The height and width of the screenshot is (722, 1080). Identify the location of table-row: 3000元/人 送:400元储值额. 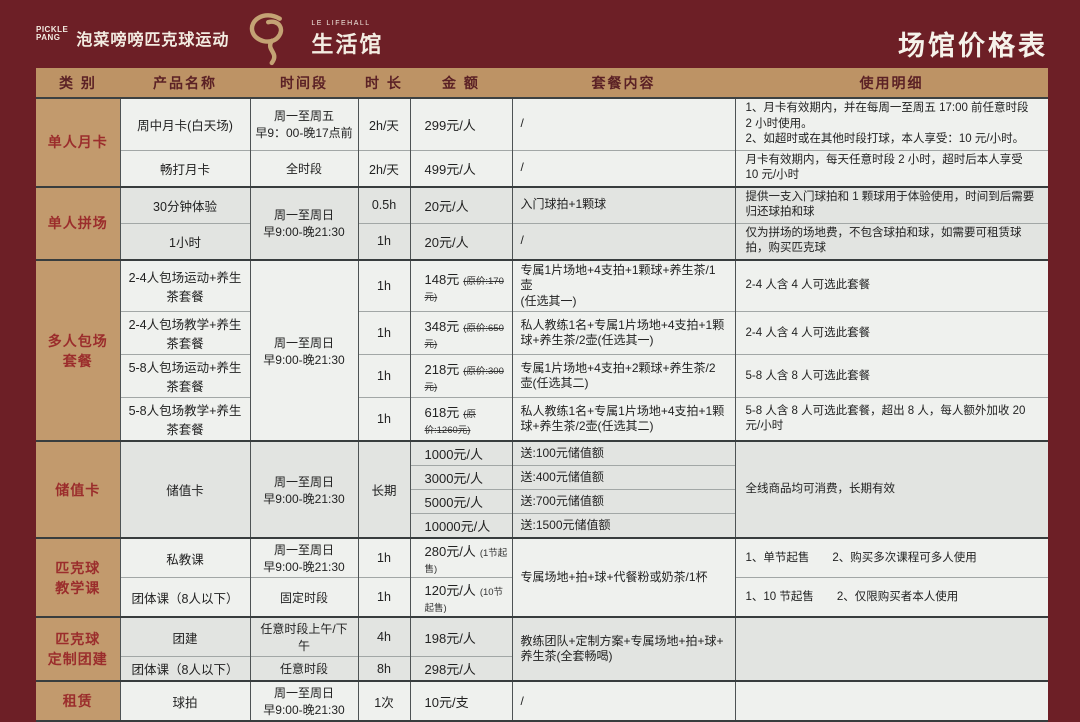
(542, 477).